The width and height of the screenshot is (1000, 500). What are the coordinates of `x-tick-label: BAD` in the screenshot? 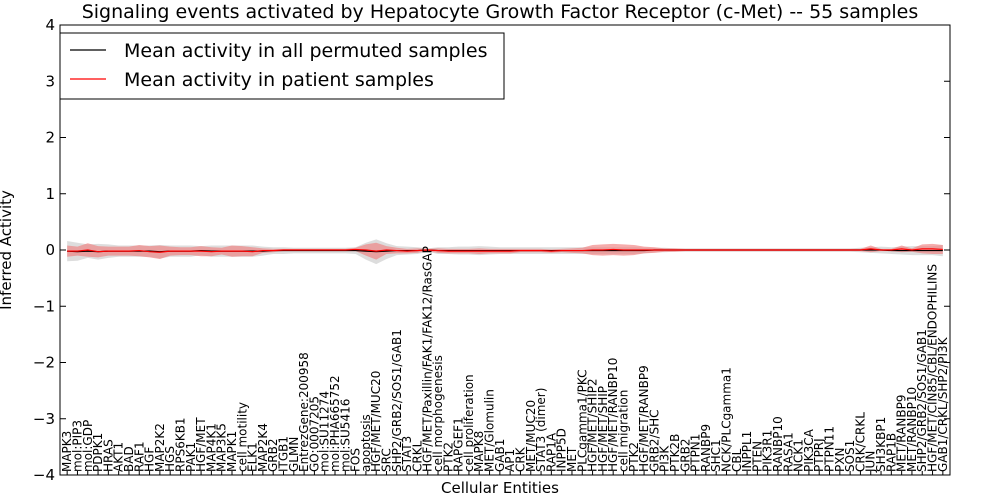 It's located at (129, 459).